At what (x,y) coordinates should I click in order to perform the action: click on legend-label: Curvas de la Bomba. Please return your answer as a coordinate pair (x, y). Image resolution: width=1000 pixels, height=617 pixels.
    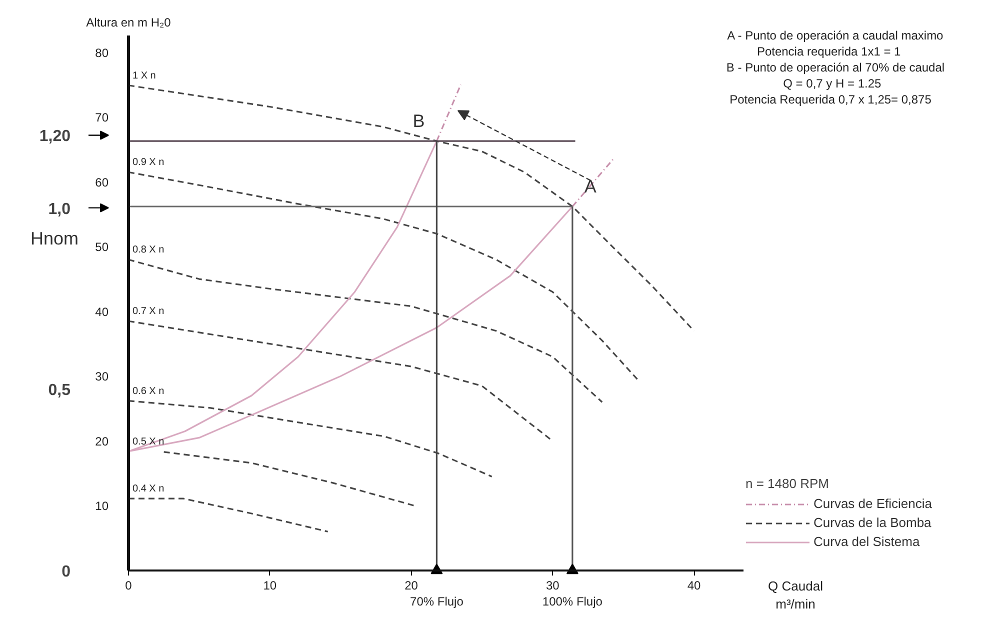
    Looking at the image, I should click on (873, 522).